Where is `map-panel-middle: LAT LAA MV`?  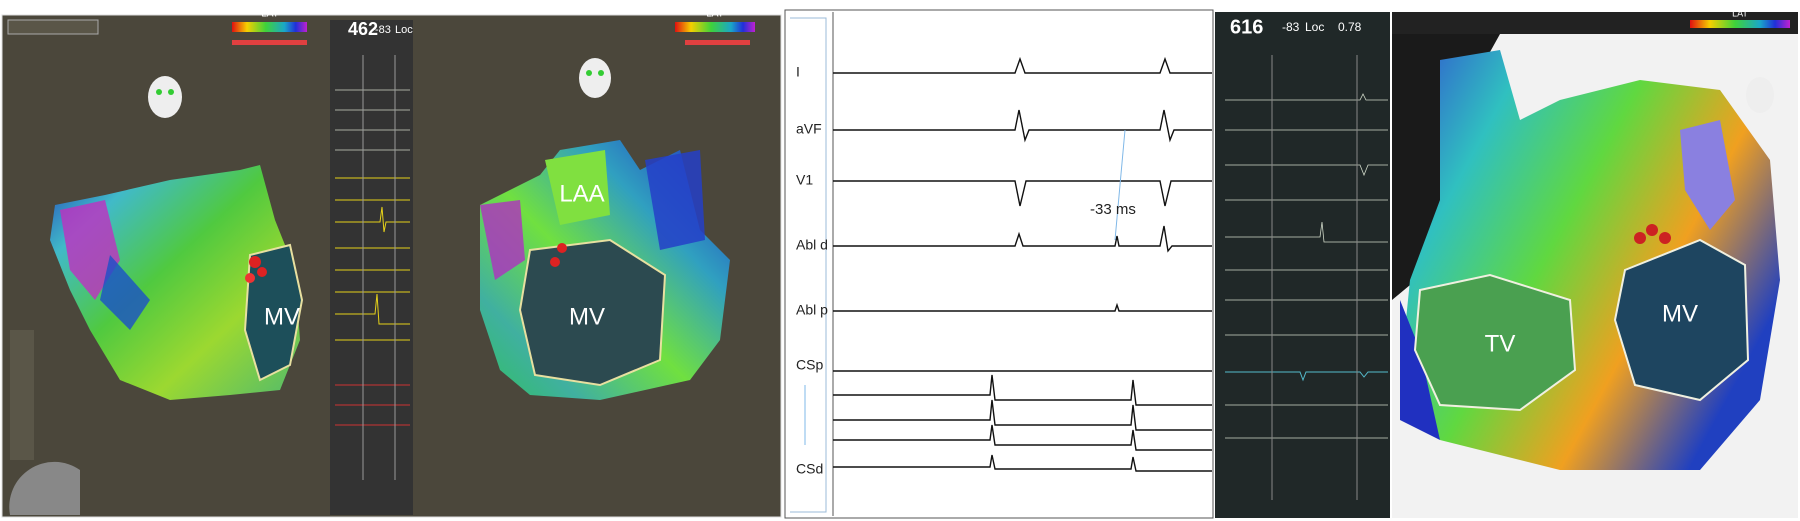
map-panel-middle: LAT LAA MV is located at coordinates (617, 204).